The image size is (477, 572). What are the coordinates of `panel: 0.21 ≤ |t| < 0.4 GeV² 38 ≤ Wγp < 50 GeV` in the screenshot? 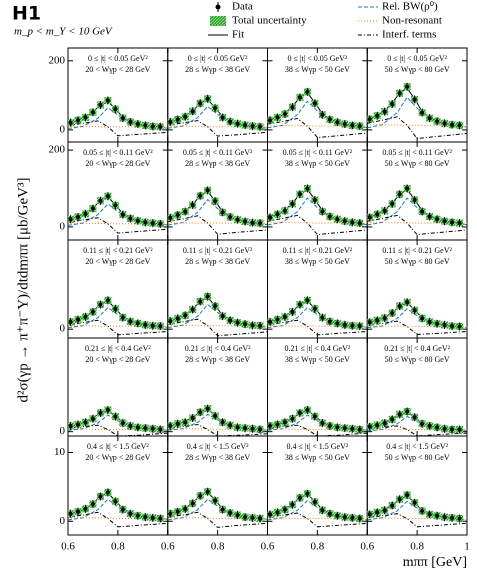 It's located at (317, 387).